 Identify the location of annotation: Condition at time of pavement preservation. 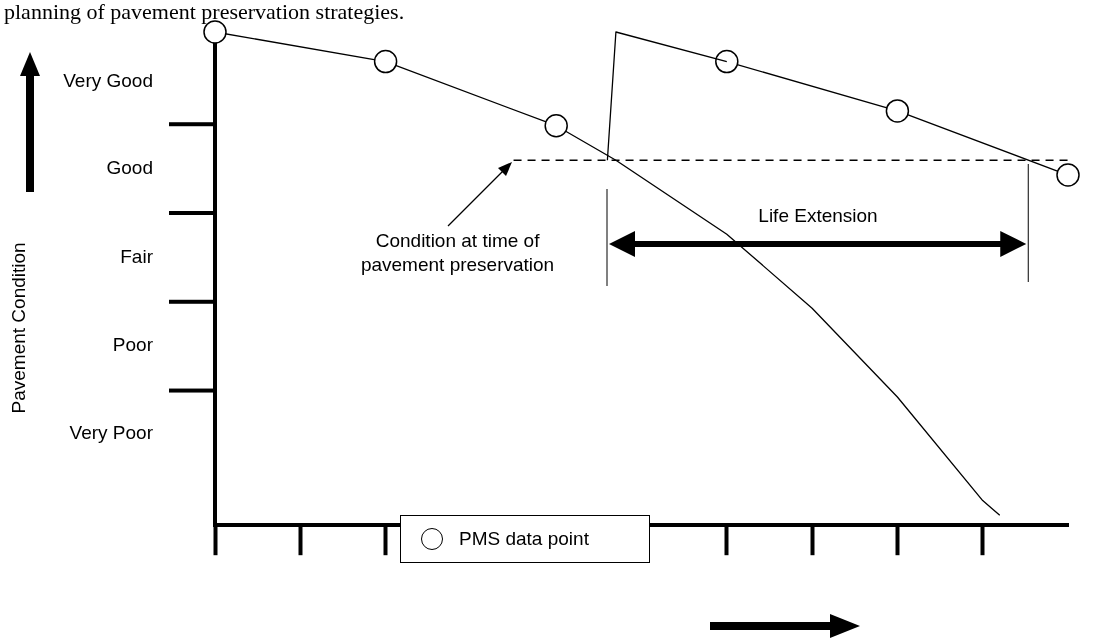
(457, 252).